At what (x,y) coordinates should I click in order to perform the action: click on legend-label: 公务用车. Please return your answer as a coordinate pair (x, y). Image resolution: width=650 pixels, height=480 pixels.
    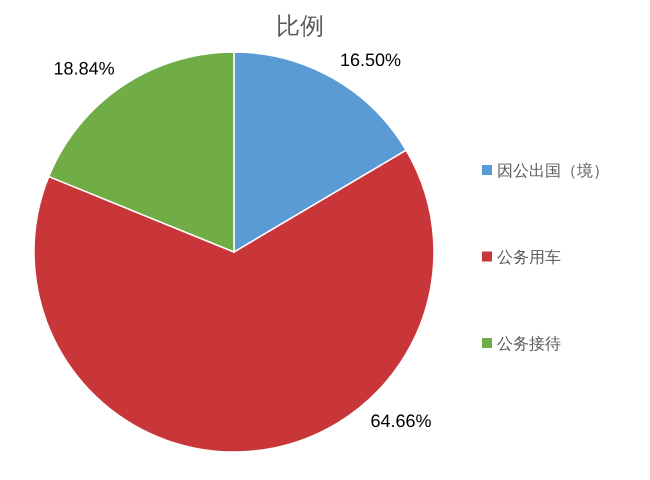
    Looking at the image, I should click on (529, 257).